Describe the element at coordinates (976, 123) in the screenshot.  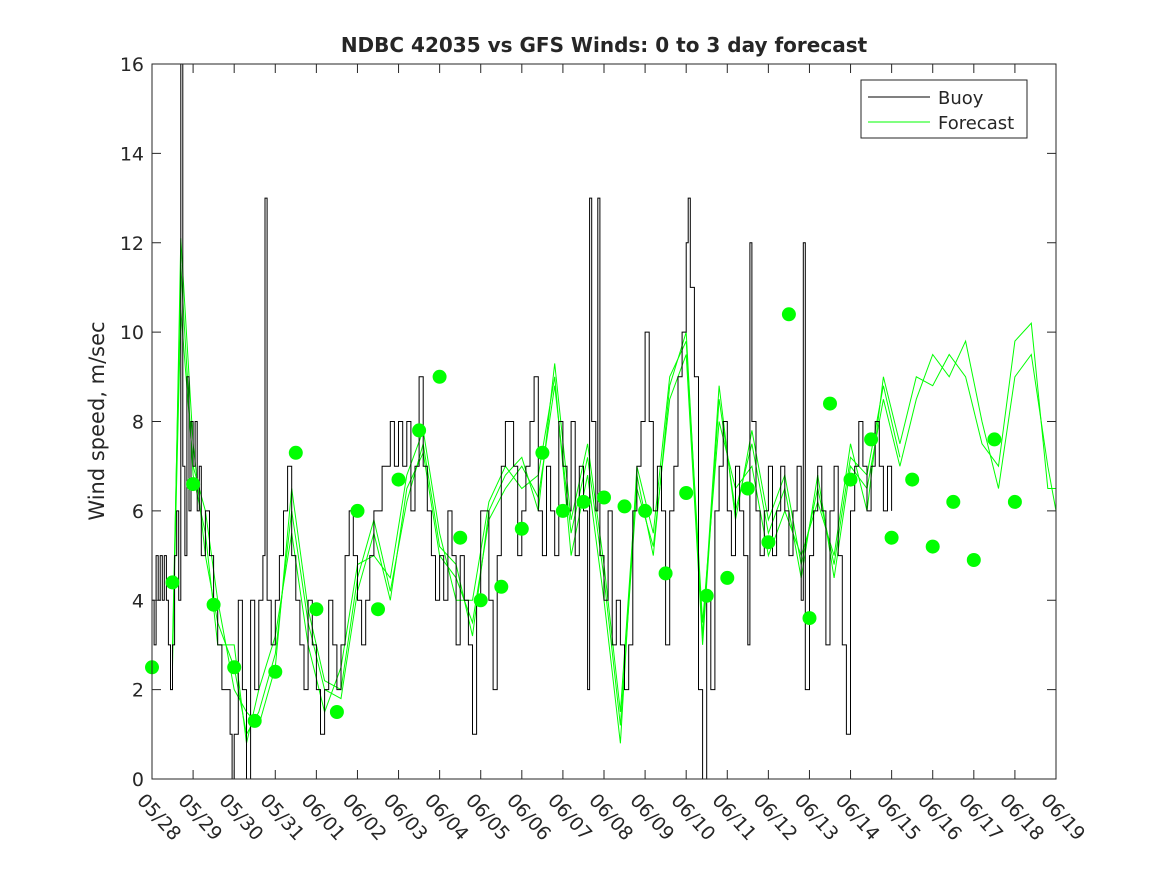
I see `legend-label-forecast: Forecast` at that location.